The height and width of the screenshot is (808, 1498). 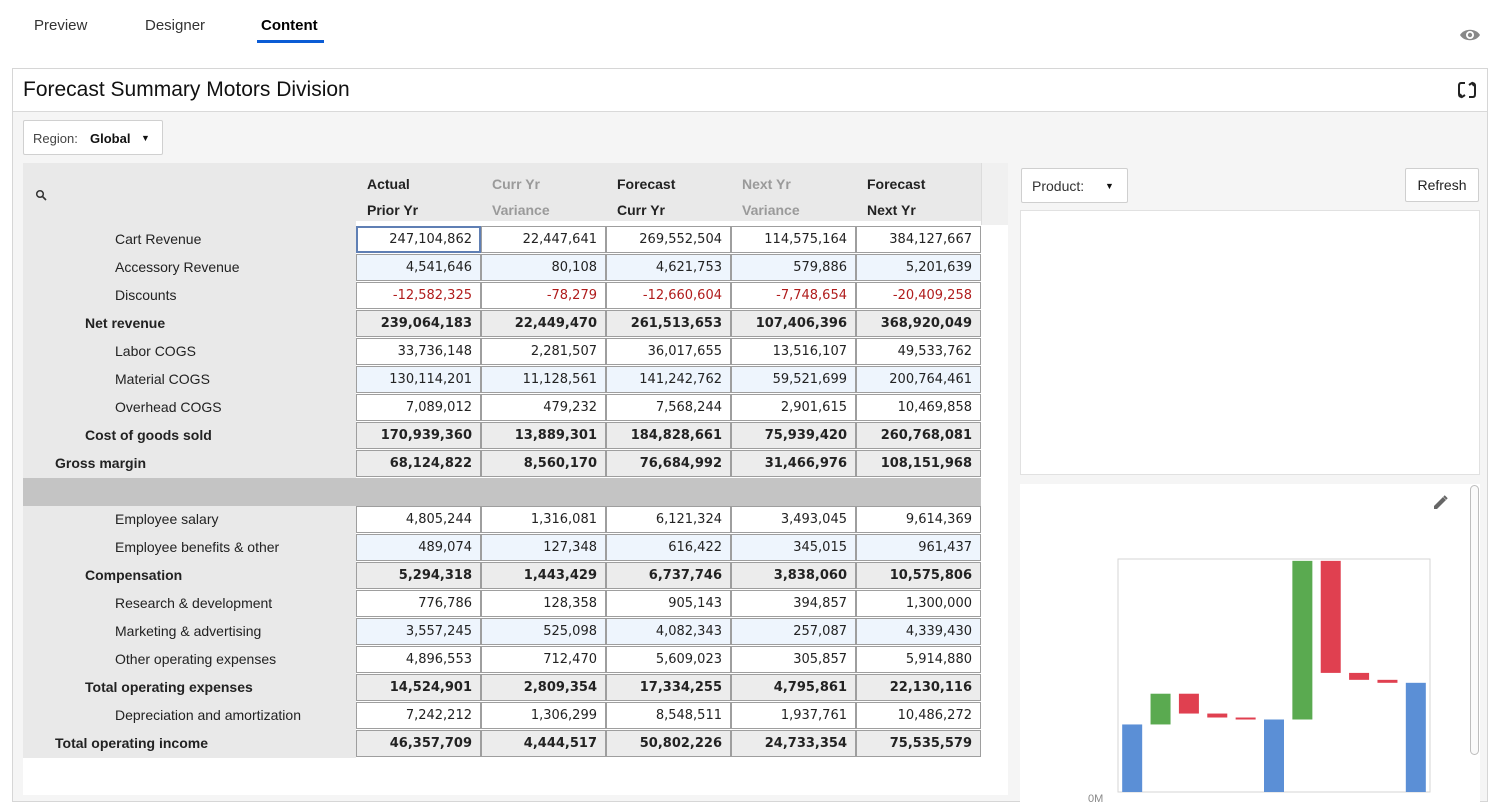 What do you see at coordinates (793, 687) in the screenshot?
I see `grid-cell: 4,795,861` at bounding box center [793, 687].